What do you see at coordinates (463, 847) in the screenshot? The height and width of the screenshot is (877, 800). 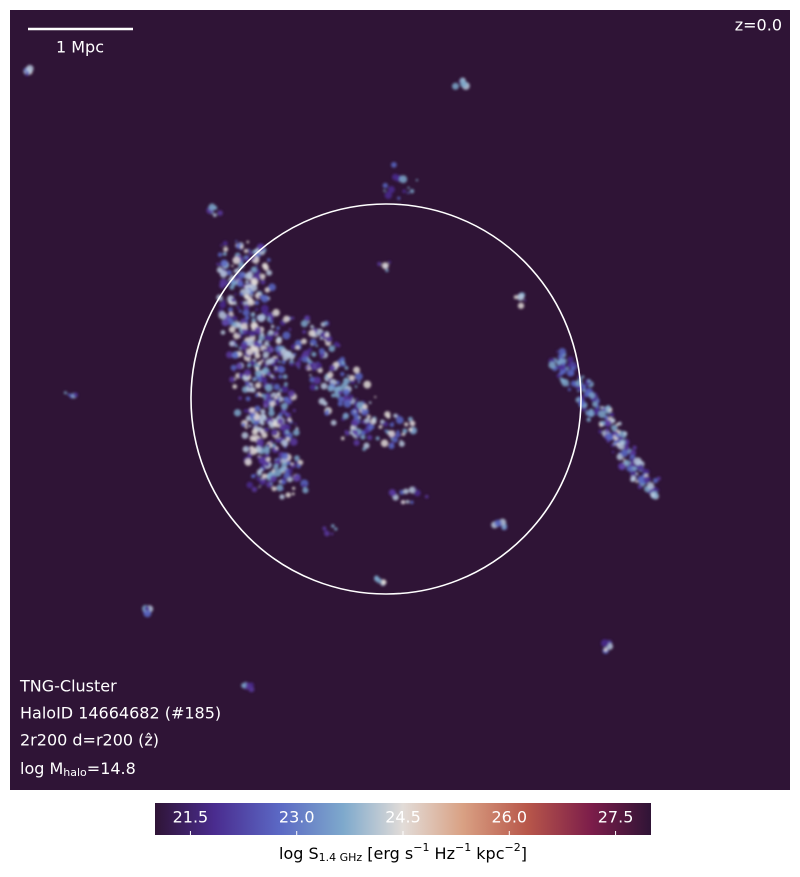 I see `label-part: −1` at bounding box center [463, 847].